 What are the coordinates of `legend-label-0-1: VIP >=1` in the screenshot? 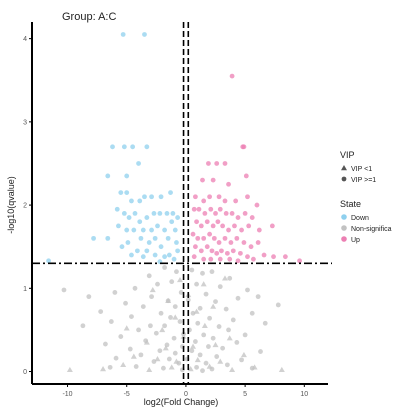 It's located at (363, 180).